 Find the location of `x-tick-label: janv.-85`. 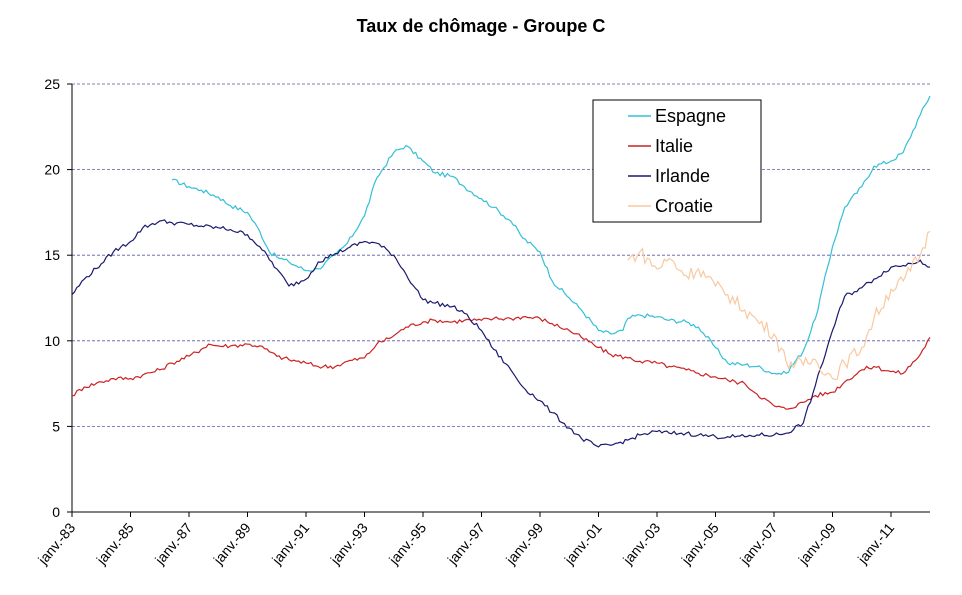

x-tick-label: janv.-85 is located at coordinates (115, 543).